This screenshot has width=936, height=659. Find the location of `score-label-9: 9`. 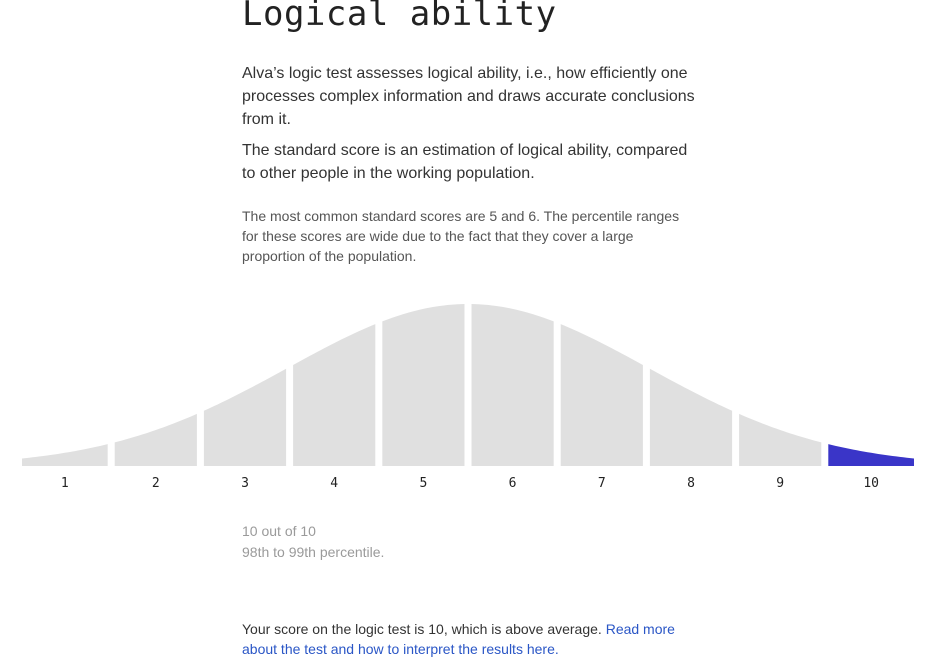

score-label-9: 9 is located at coordinates (780, 483).